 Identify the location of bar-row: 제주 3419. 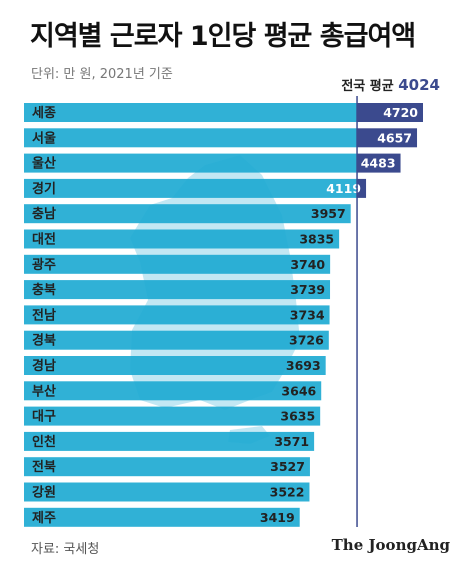
(162, 517).